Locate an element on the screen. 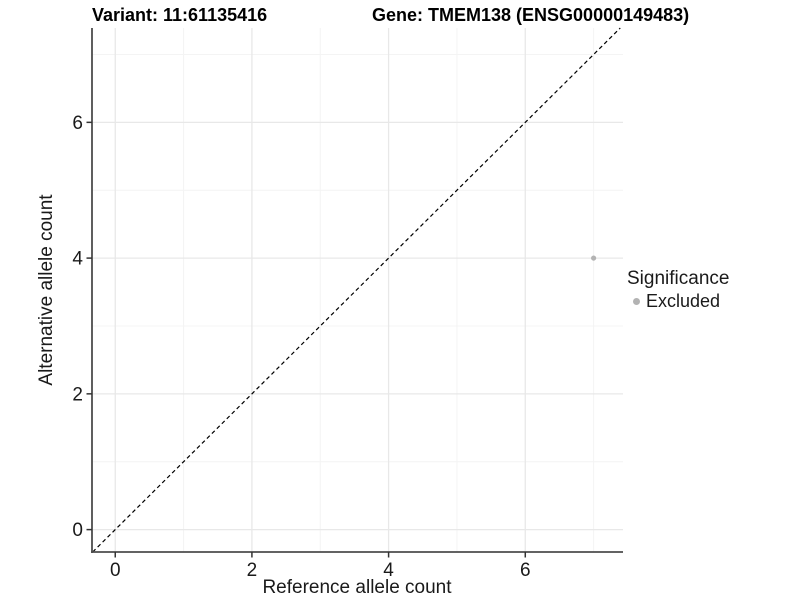 This screenshot has height=600, width=800. legend-item-excluded: Excluded is located at coordinates (678, 301).